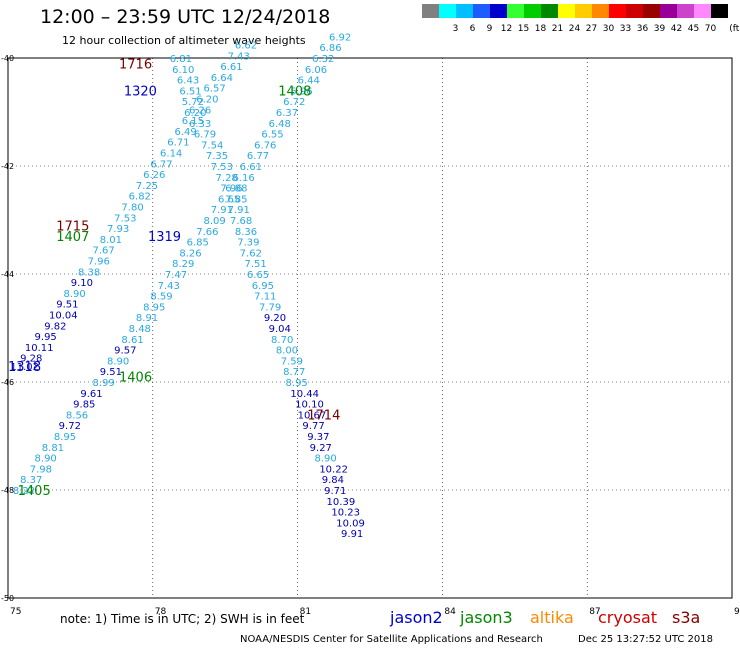 This screenshot has height=650, width=740. Describe the element at coordinates (135, 64) in the screenshot. I see `pass-time-label: 1716` at that location.